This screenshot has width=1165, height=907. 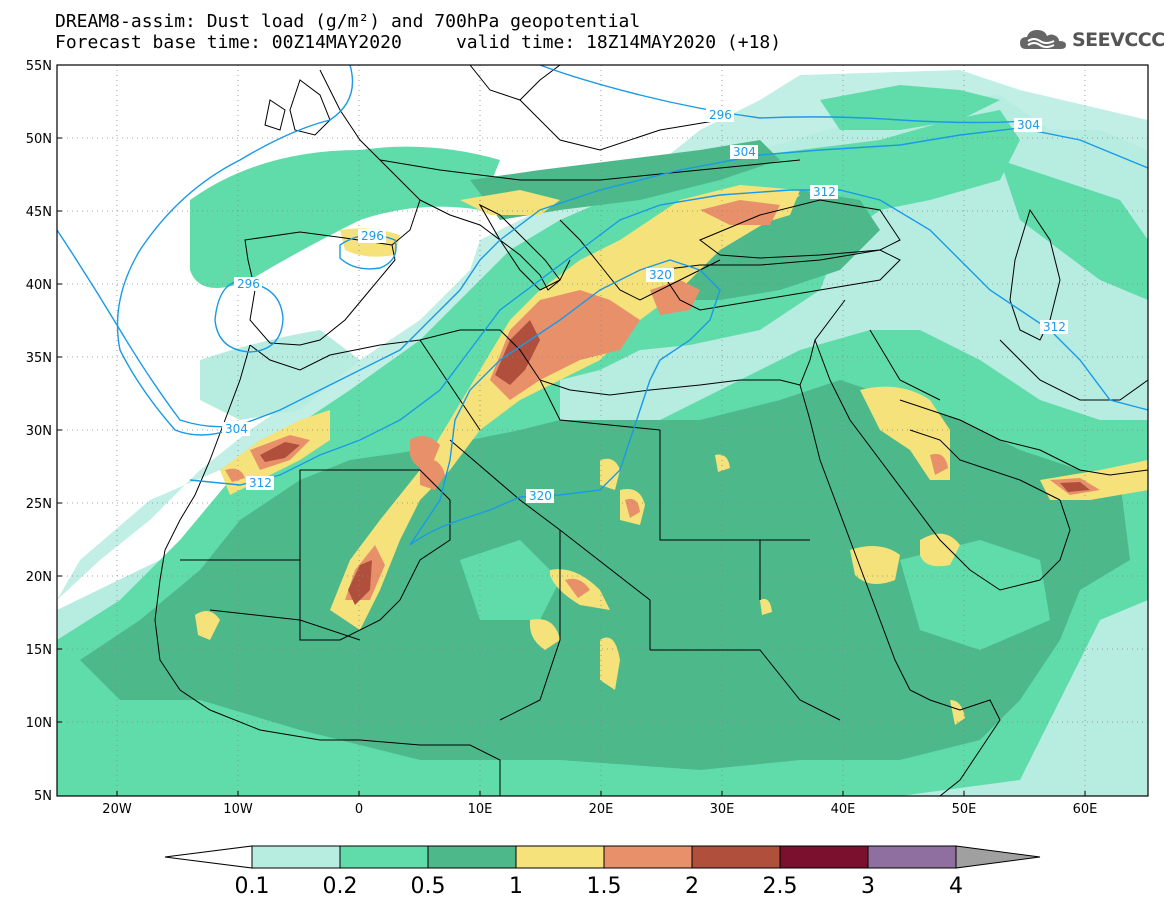 I want to click on lat-label: 55N, so click(x=39, y=66).